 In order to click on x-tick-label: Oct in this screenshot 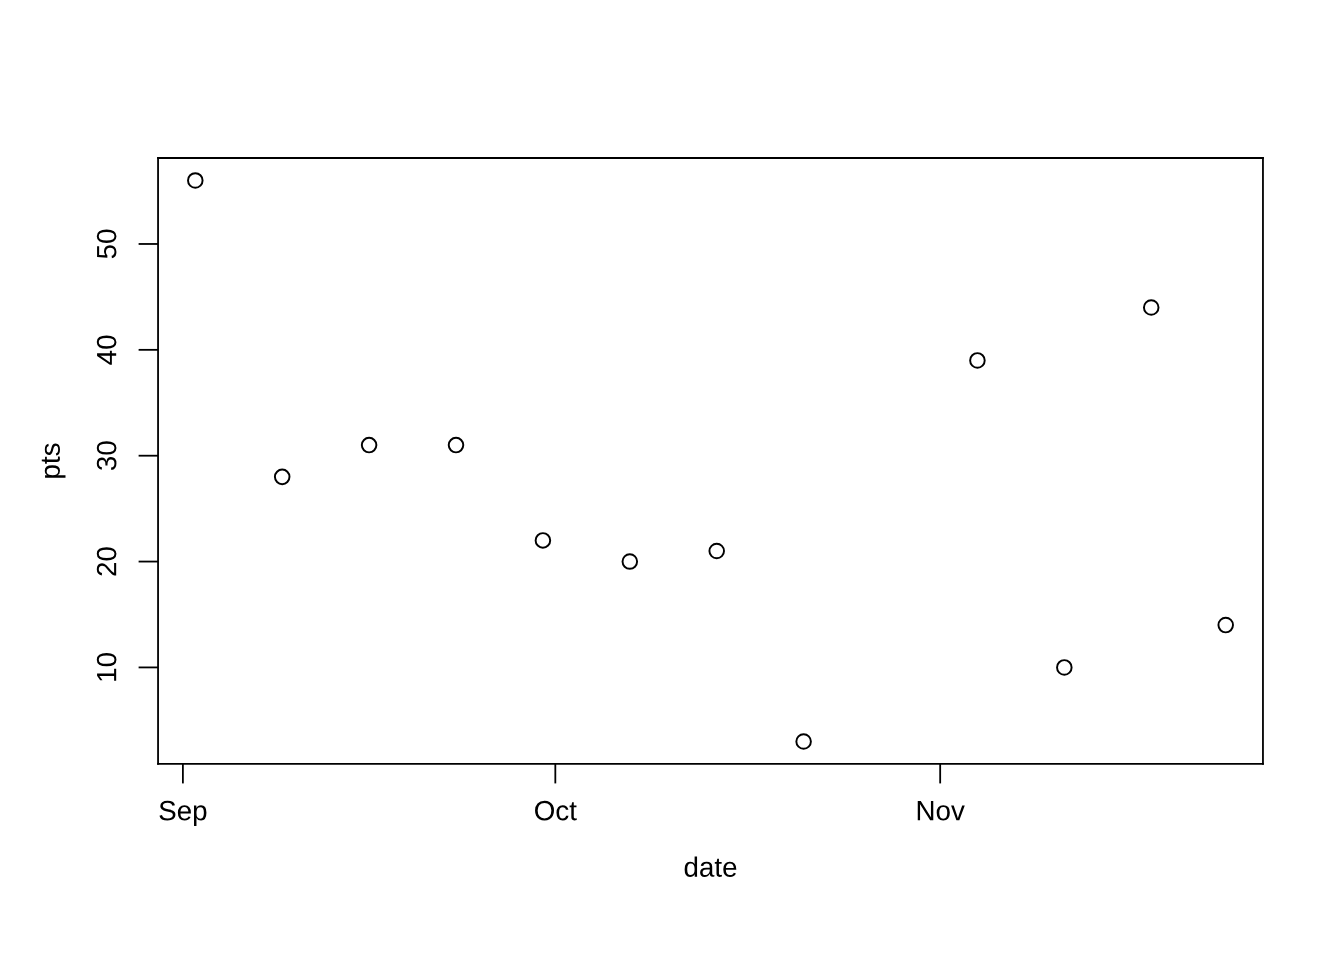, I will do `click(556, 810)`.